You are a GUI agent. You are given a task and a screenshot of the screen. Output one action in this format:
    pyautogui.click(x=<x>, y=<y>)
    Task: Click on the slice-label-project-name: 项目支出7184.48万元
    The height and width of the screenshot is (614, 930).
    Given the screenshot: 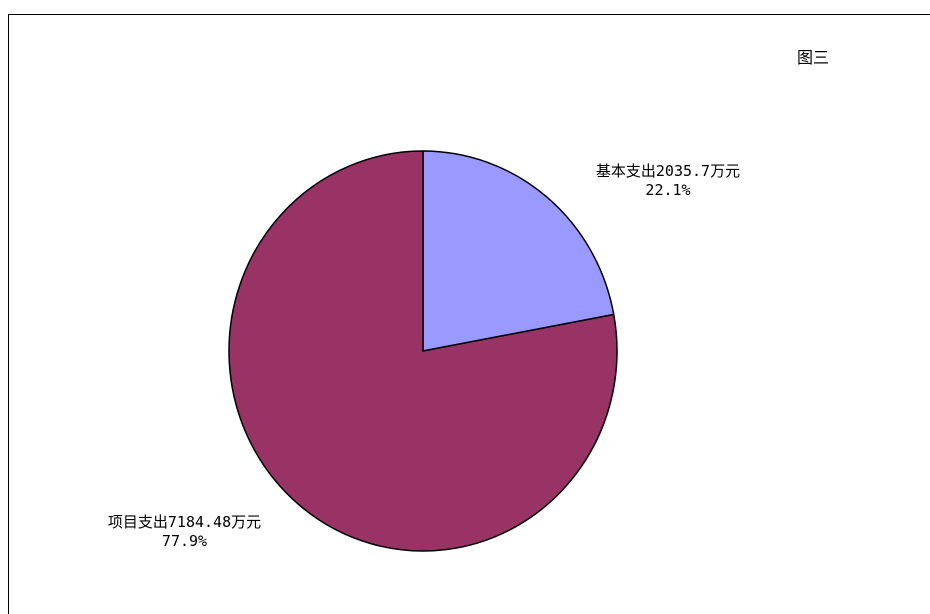 What is the action you would take?
    pyautogui.click(x=184, y=522)
    